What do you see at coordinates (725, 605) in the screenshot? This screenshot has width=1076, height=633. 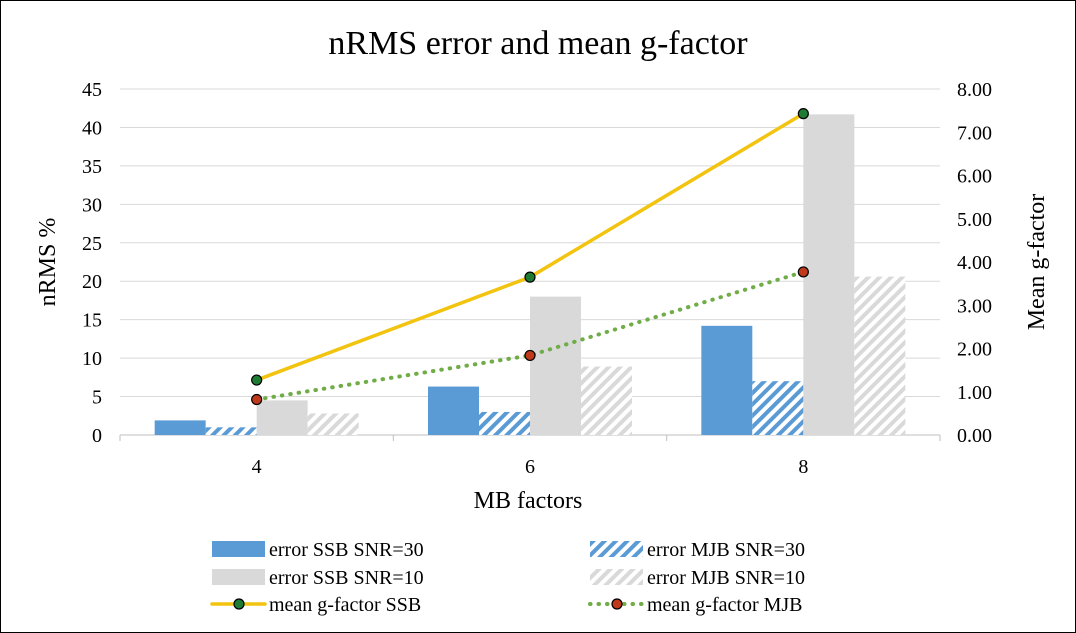 I see `legend-label: mean g-factor MJB` at bounding box center [725, 605].